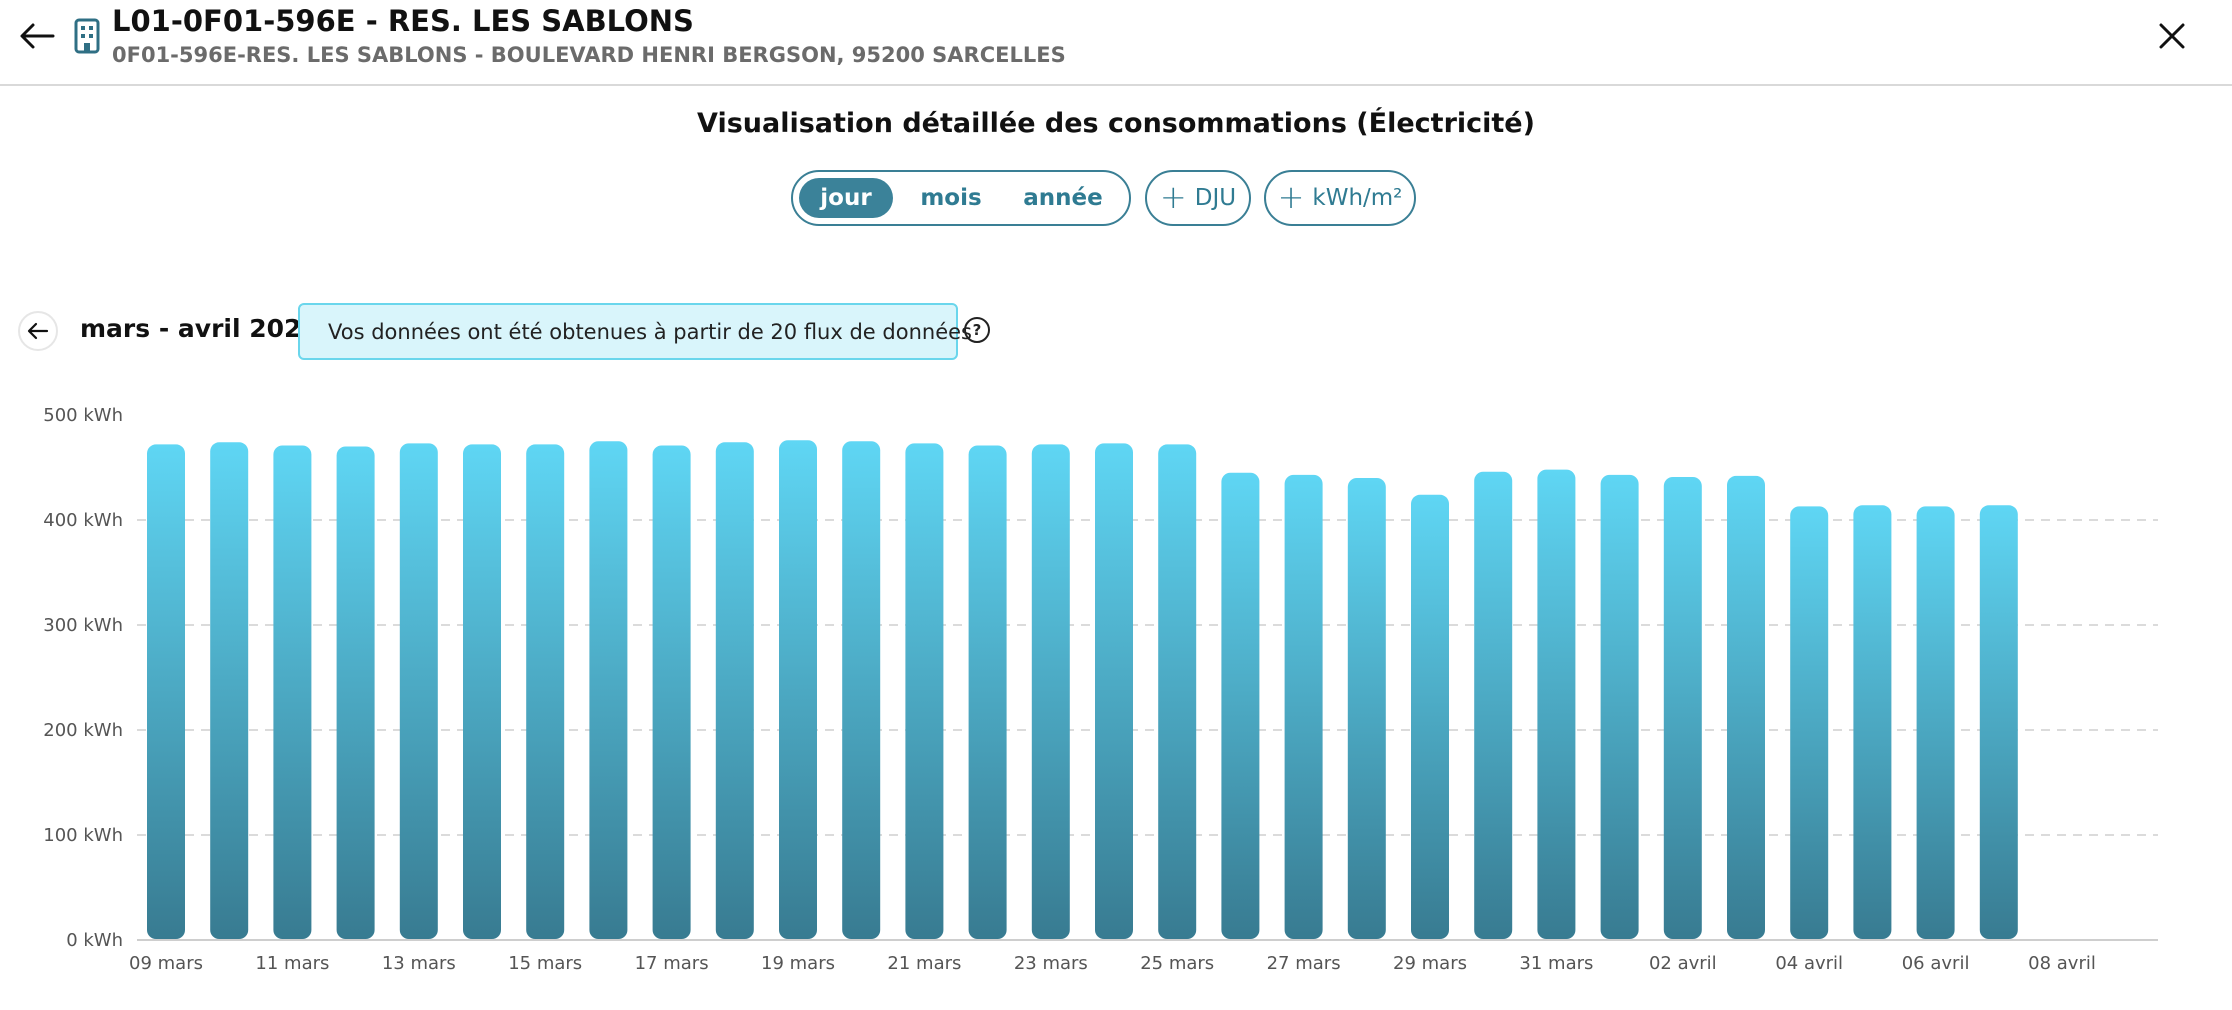 This screenshot has height=1010, width=2232. Describe the element at coordinates (861, 690) in the screenshot. I see `bar-20-mars` at that location.